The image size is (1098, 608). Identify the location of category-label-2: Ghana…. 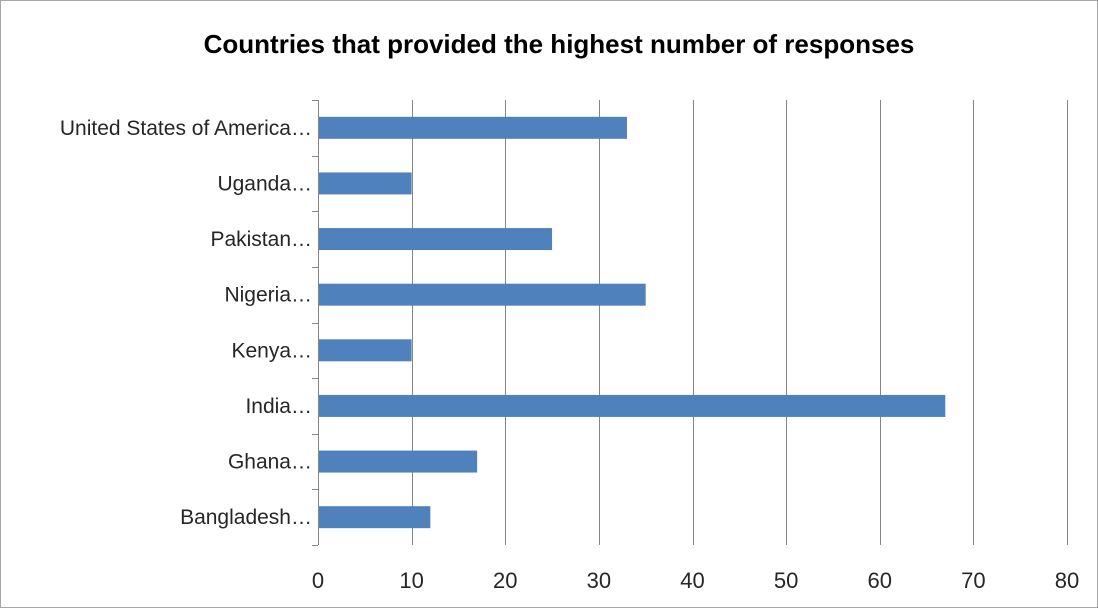
(270, 462).